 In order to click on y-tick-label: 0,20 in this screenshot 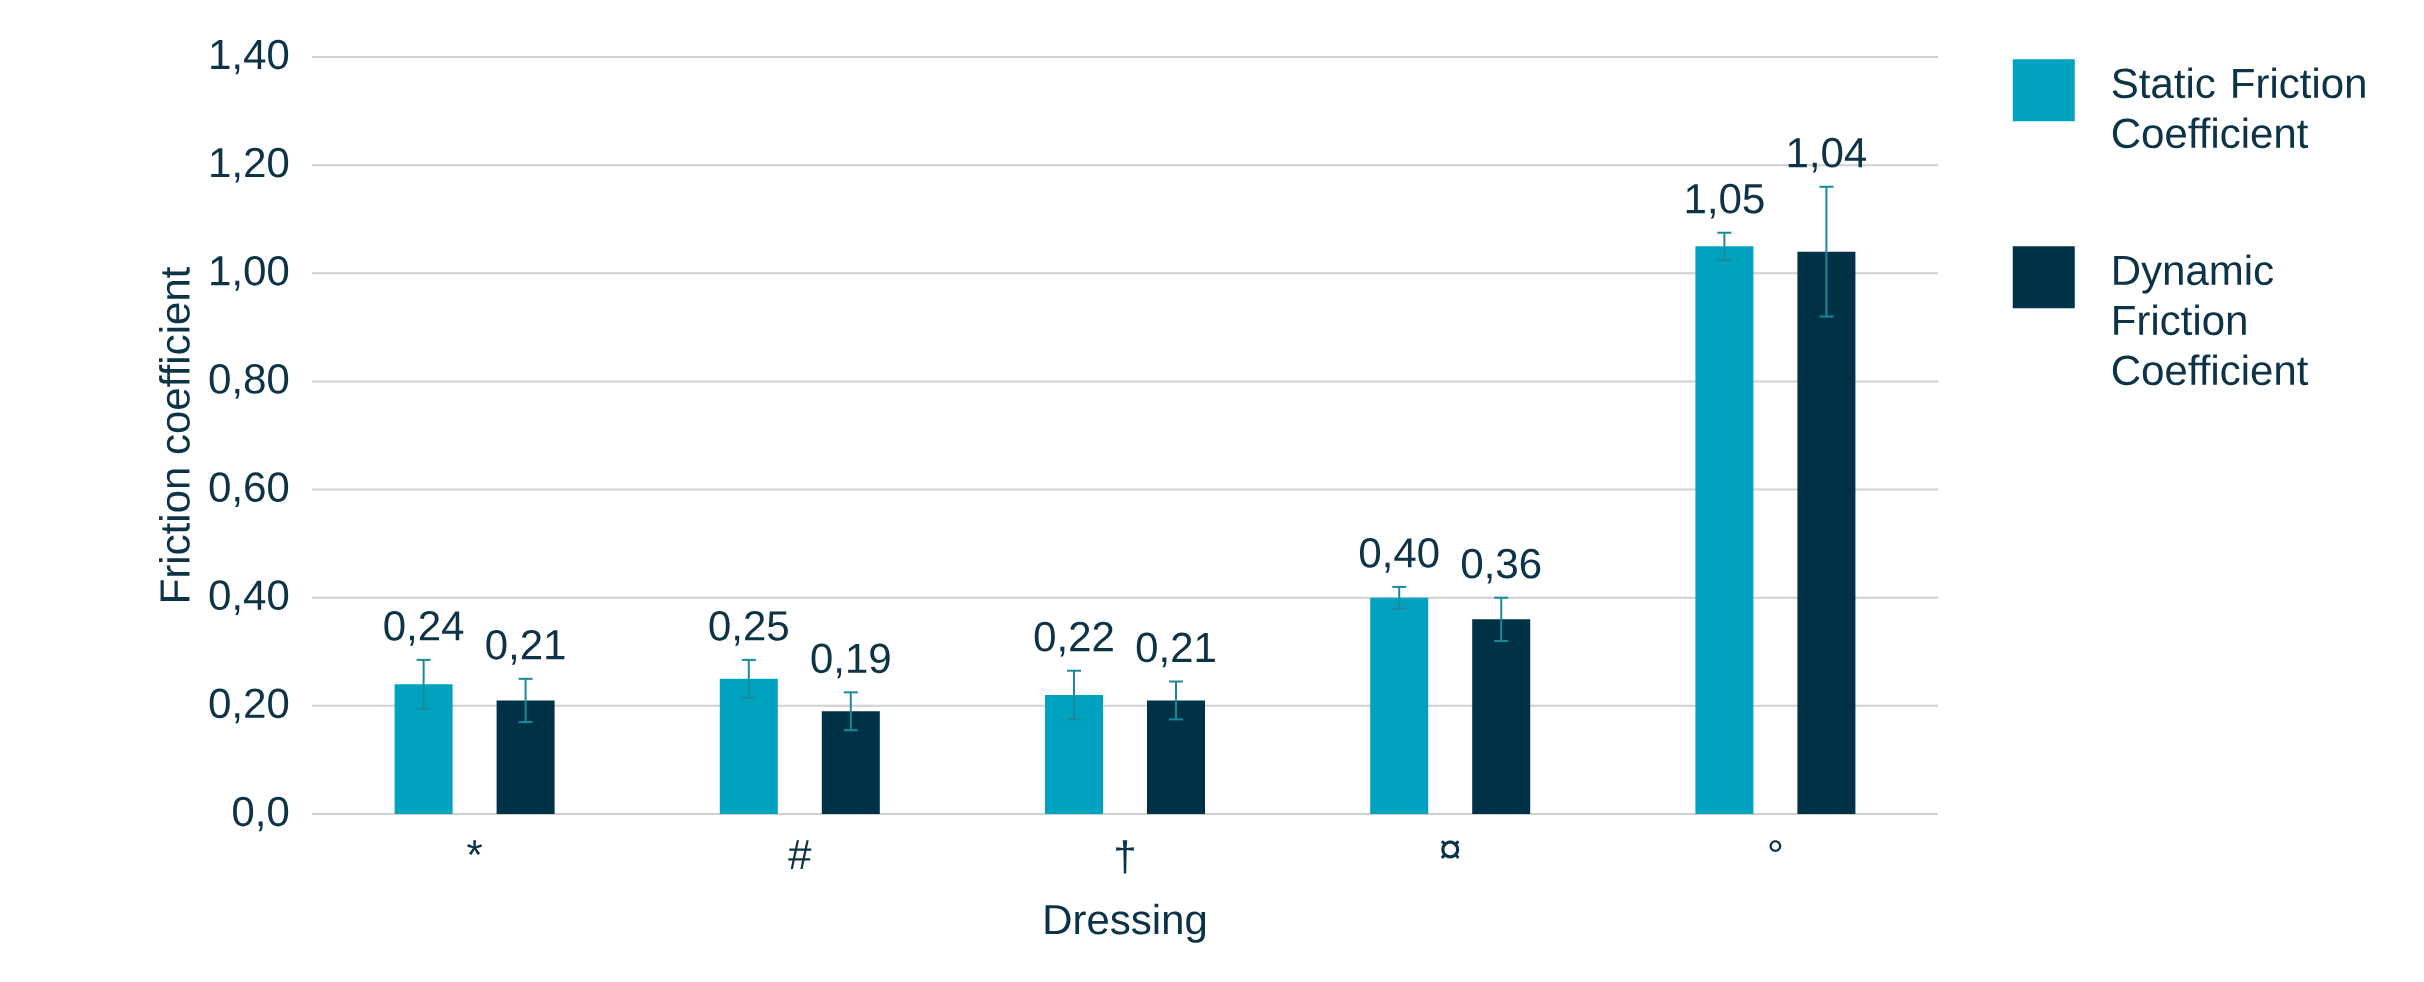, I will do `click(249, 706)`.